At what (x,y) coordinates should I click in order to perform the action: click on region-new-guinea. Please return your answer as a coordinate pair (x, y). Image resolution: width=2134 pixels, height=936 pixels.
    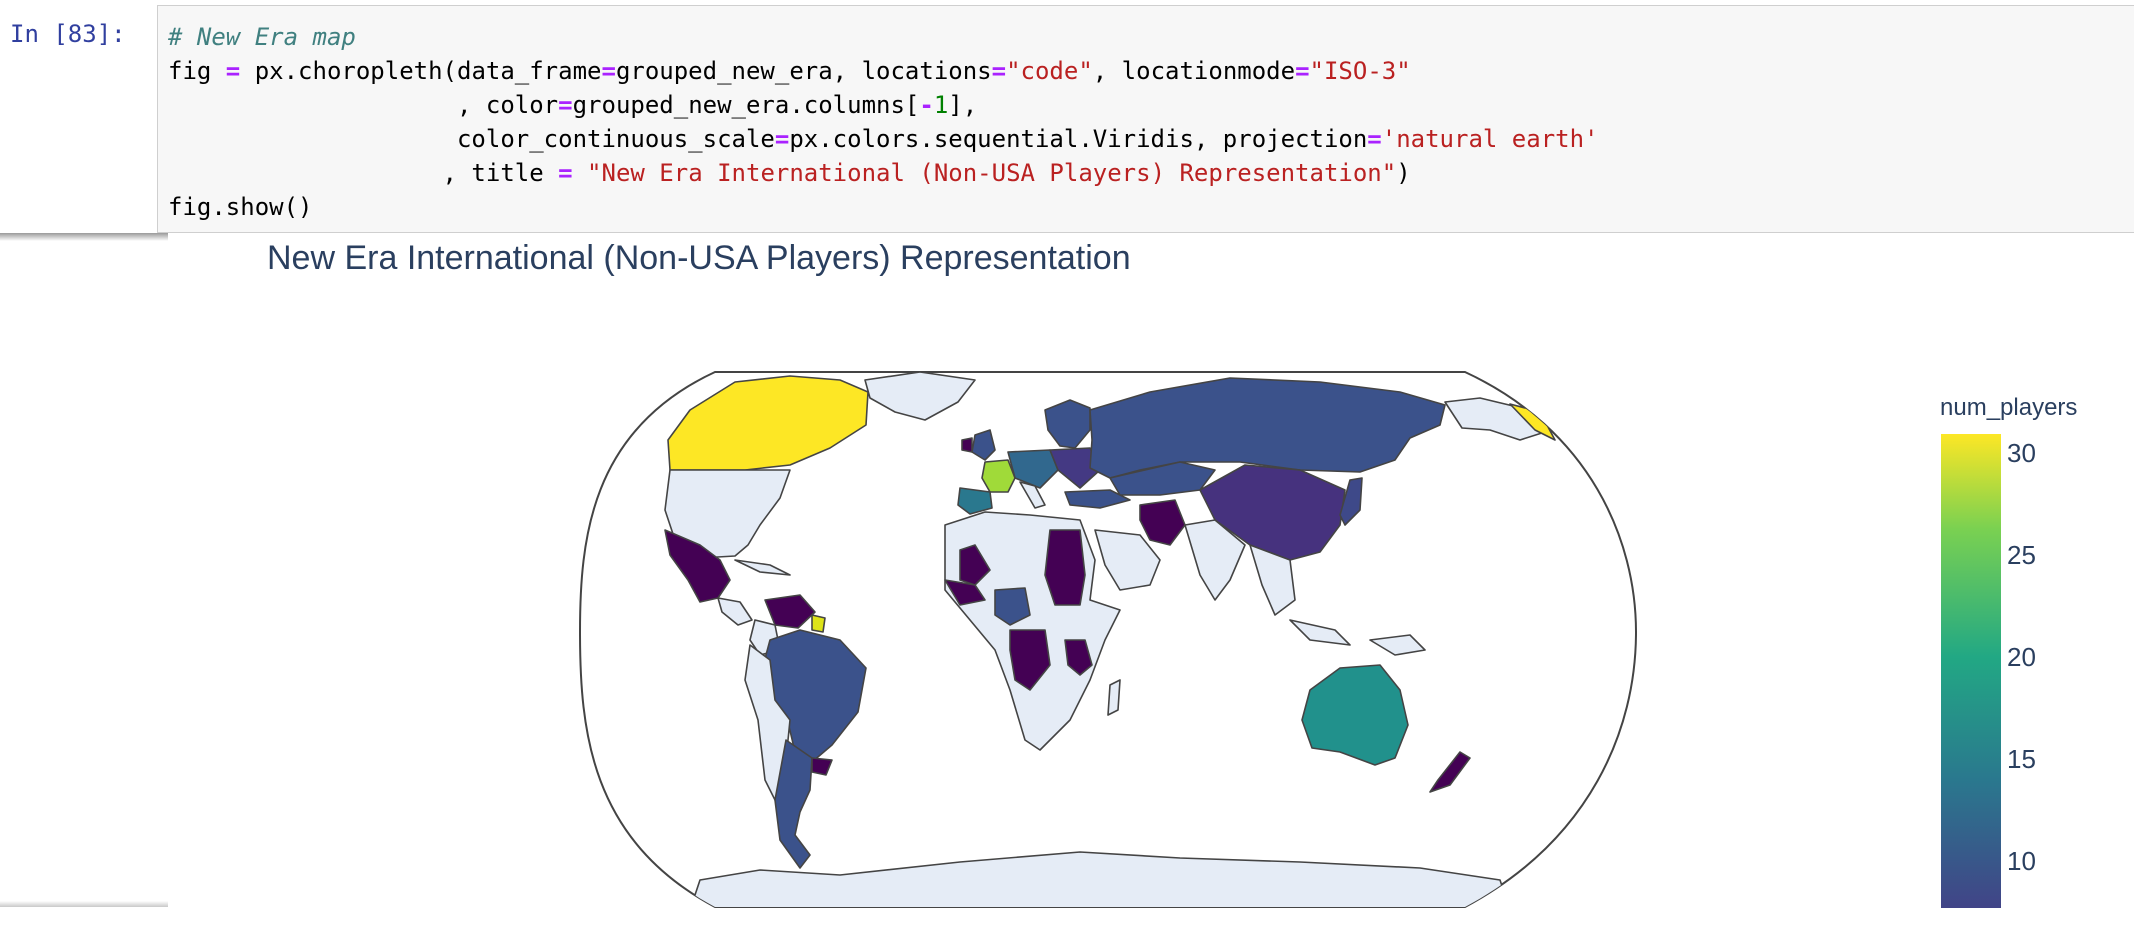
    Looking at the image, I should click on (1397, 645).